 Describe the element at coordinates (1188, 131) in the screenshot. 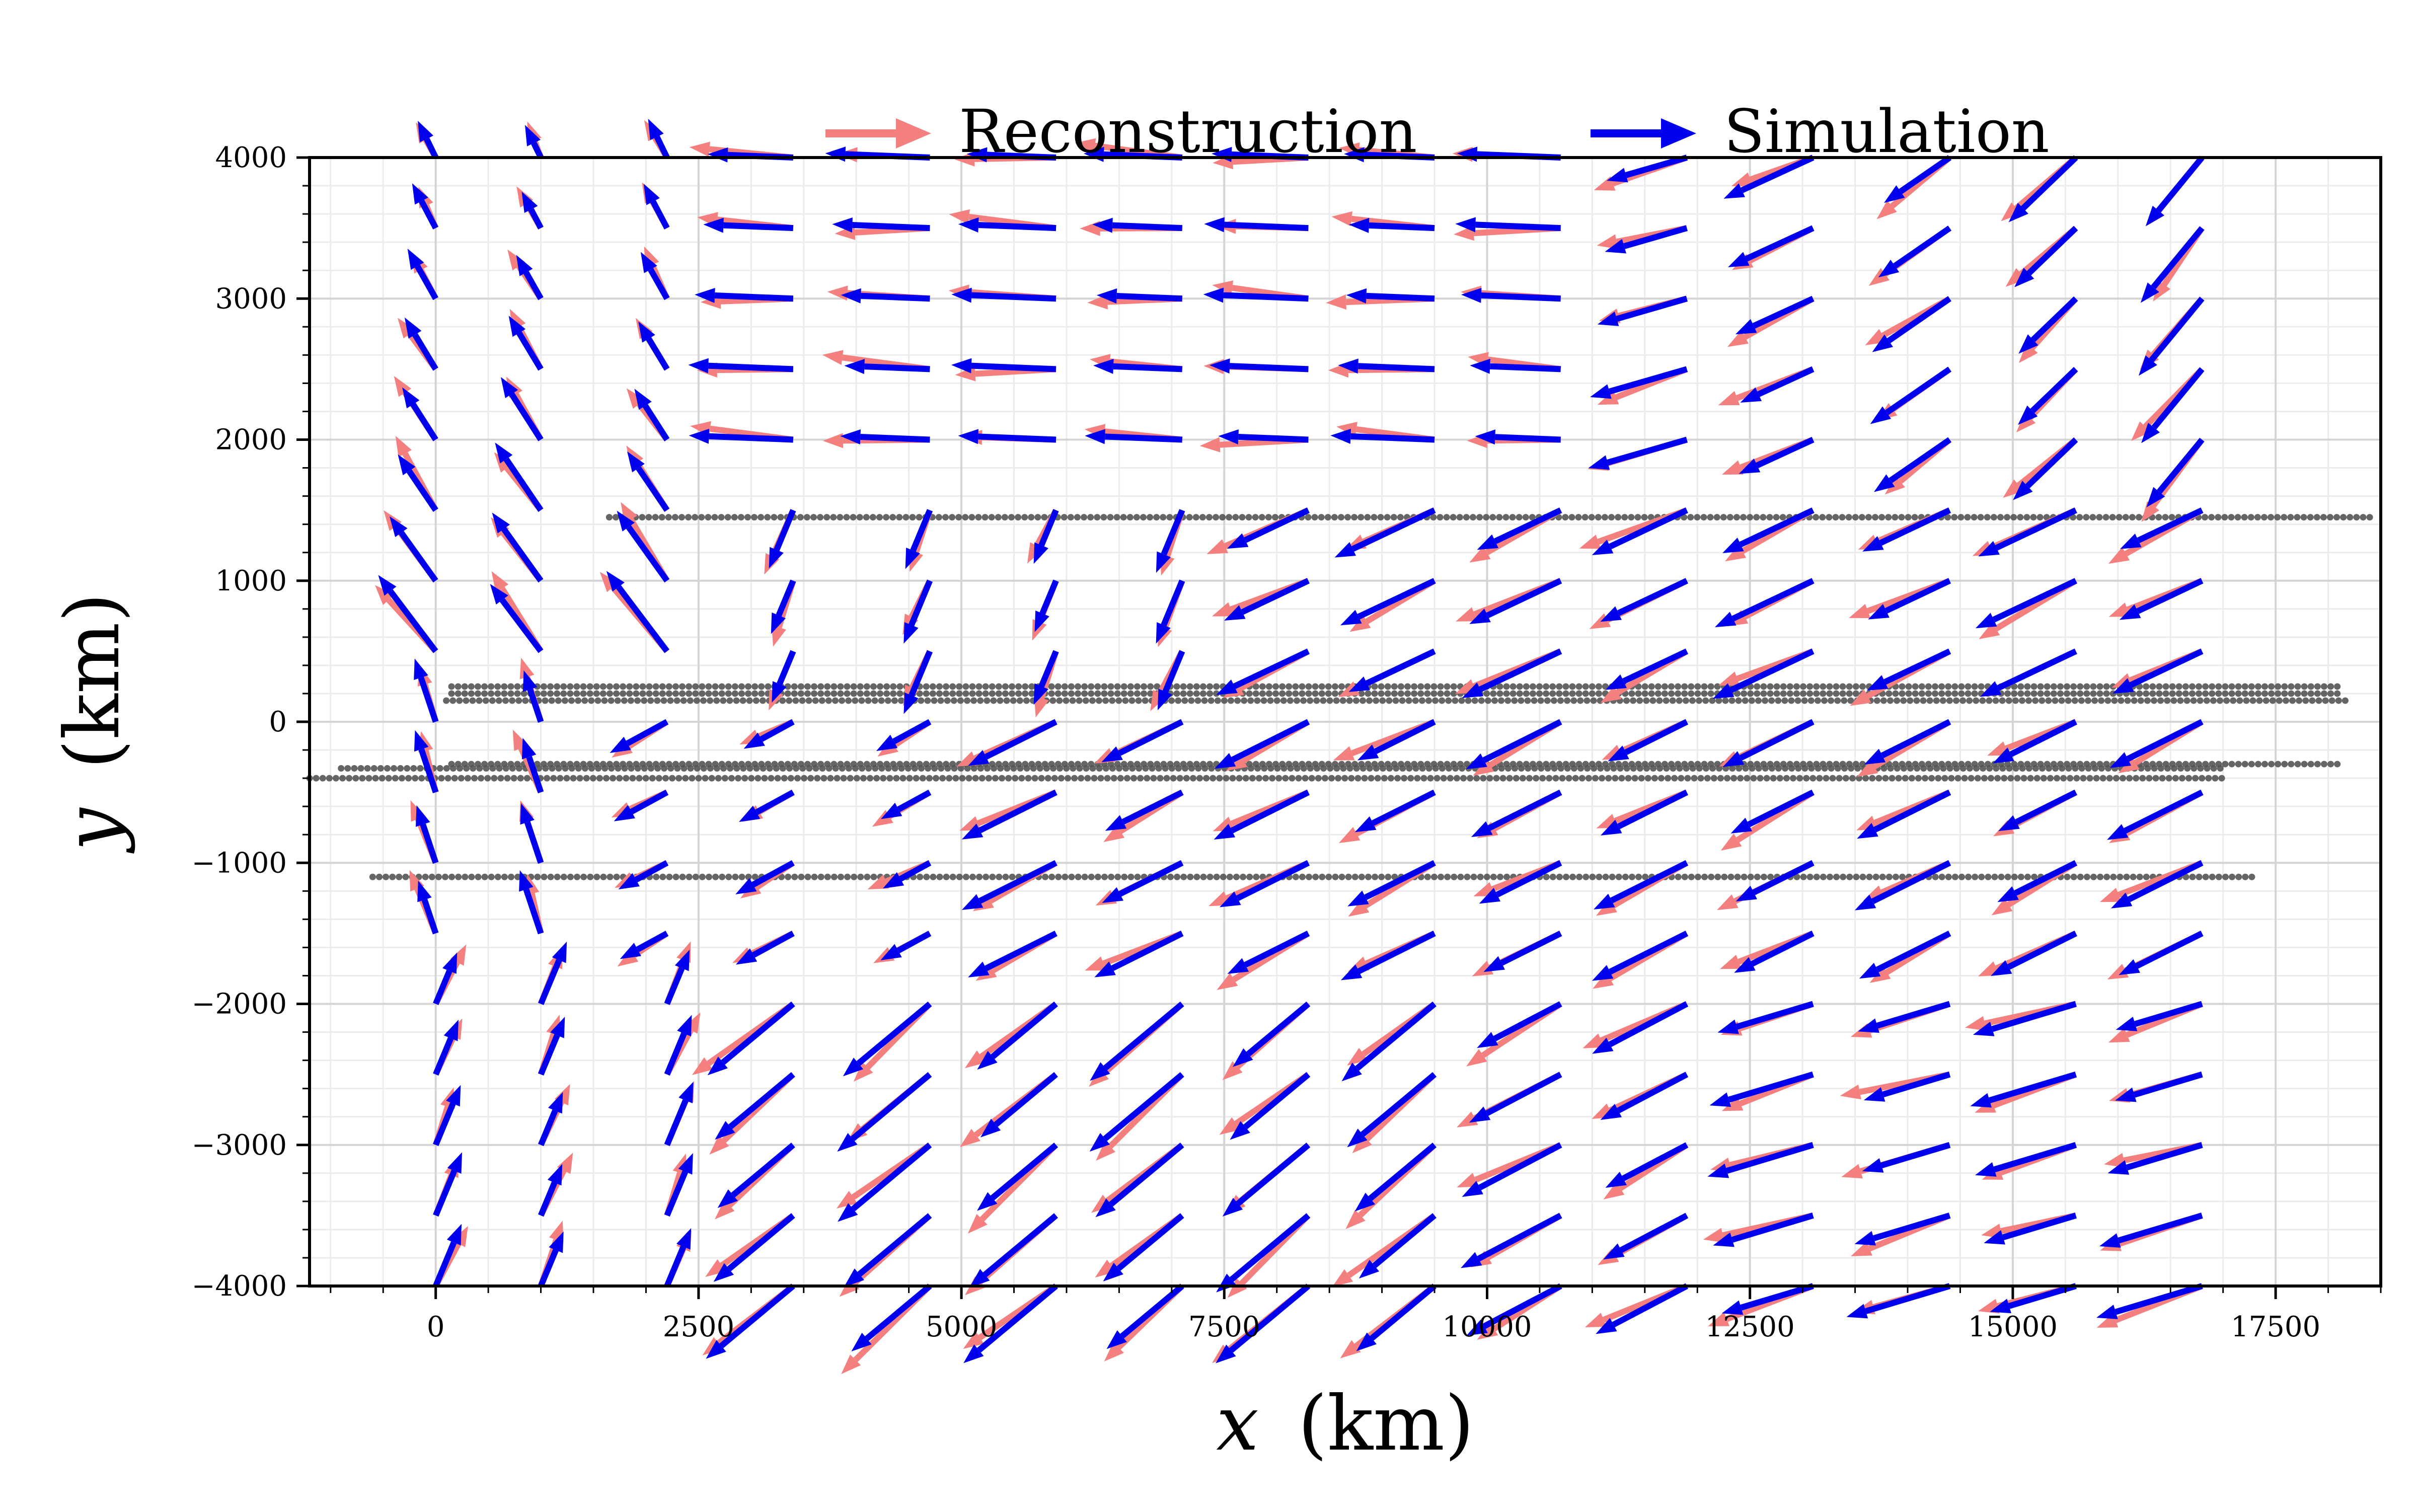

I see `legend-reconstruction-label: Reconstruction` at that location.